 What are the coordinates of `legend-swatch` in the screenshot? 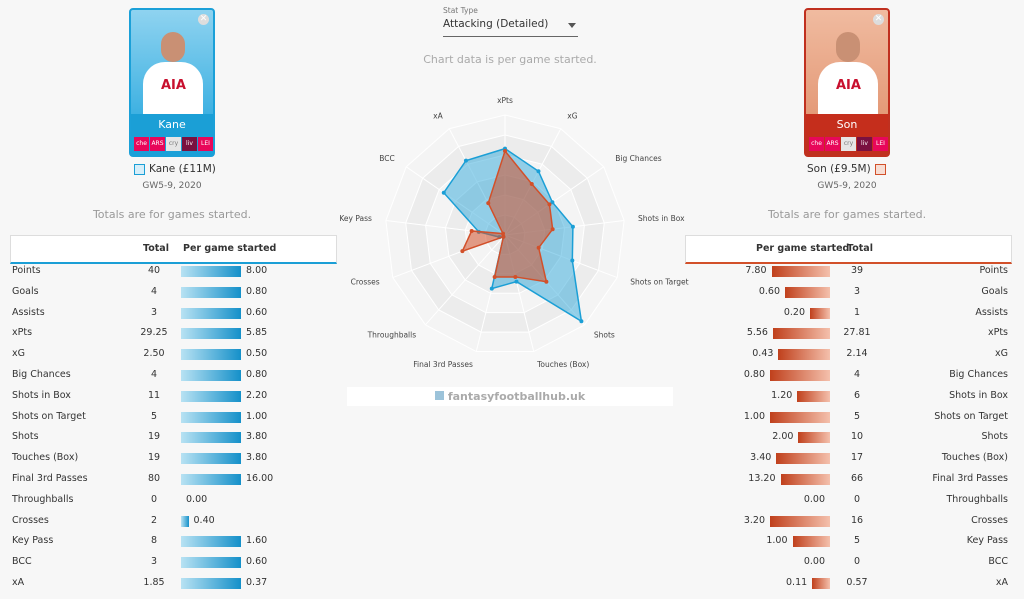 It's located at (139, 169).